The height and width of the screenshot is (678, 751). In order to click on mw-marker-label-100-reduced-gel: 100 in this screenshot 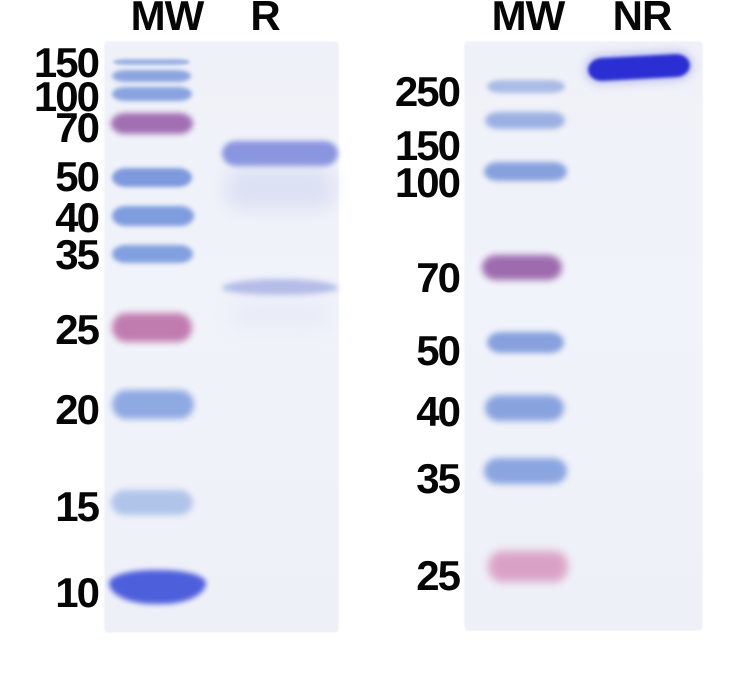, I will do `click(66, 96)`.